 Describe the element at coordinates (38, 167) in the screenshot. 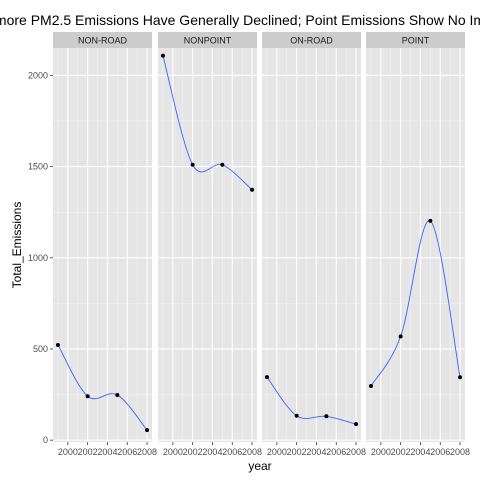

I see `y-tick-label: 1500` at that location.